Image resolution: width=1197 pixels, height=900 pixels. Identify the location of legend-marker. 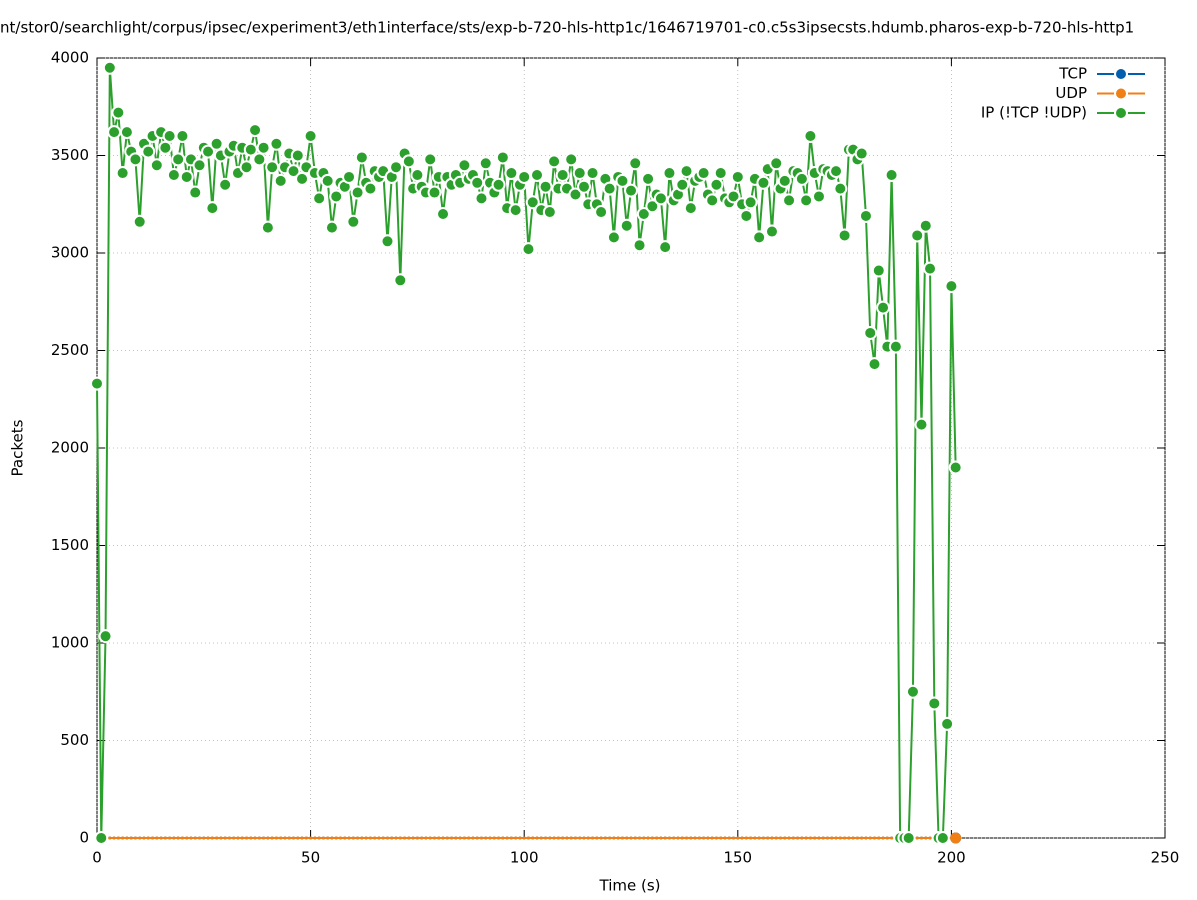
(1121, 113).